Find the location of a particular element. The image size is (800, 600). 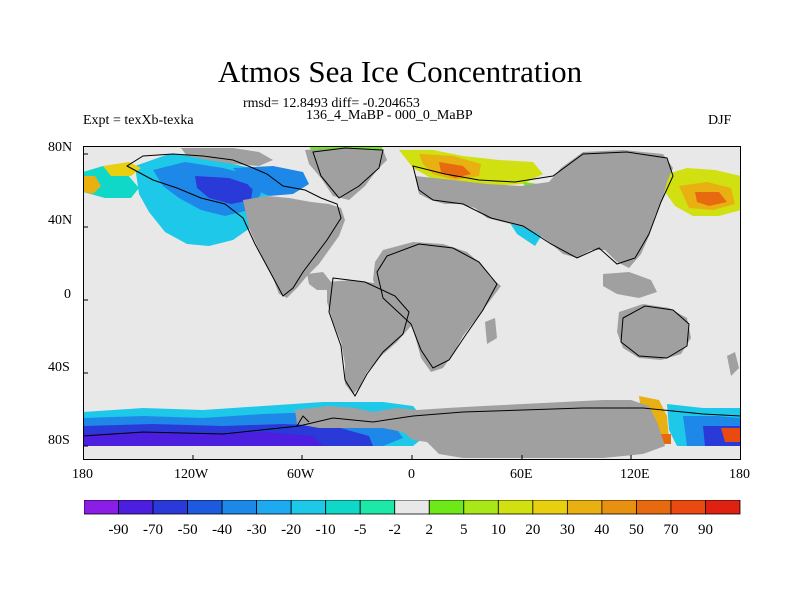

bering-positive is located at coordinates (122, 169).